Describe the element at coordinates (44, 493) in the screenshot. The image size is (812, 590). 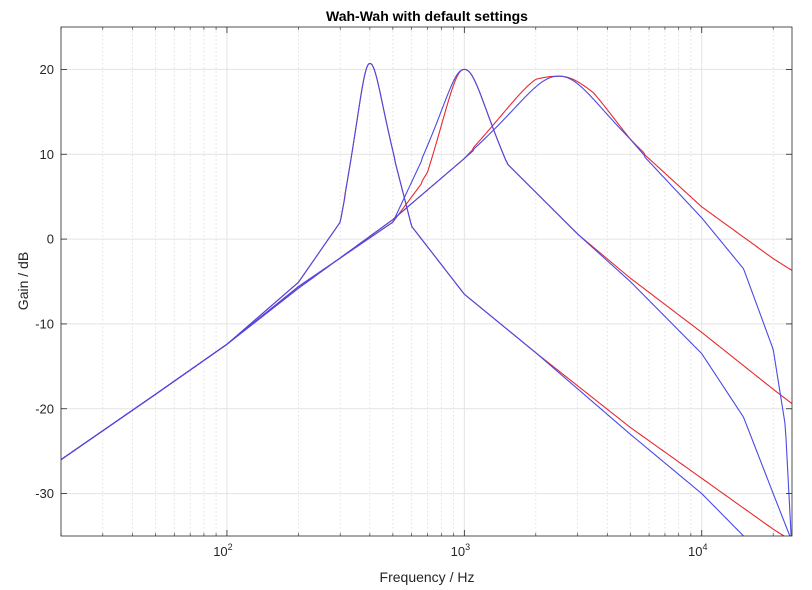
I see `y-tick-label: -30` at that location.